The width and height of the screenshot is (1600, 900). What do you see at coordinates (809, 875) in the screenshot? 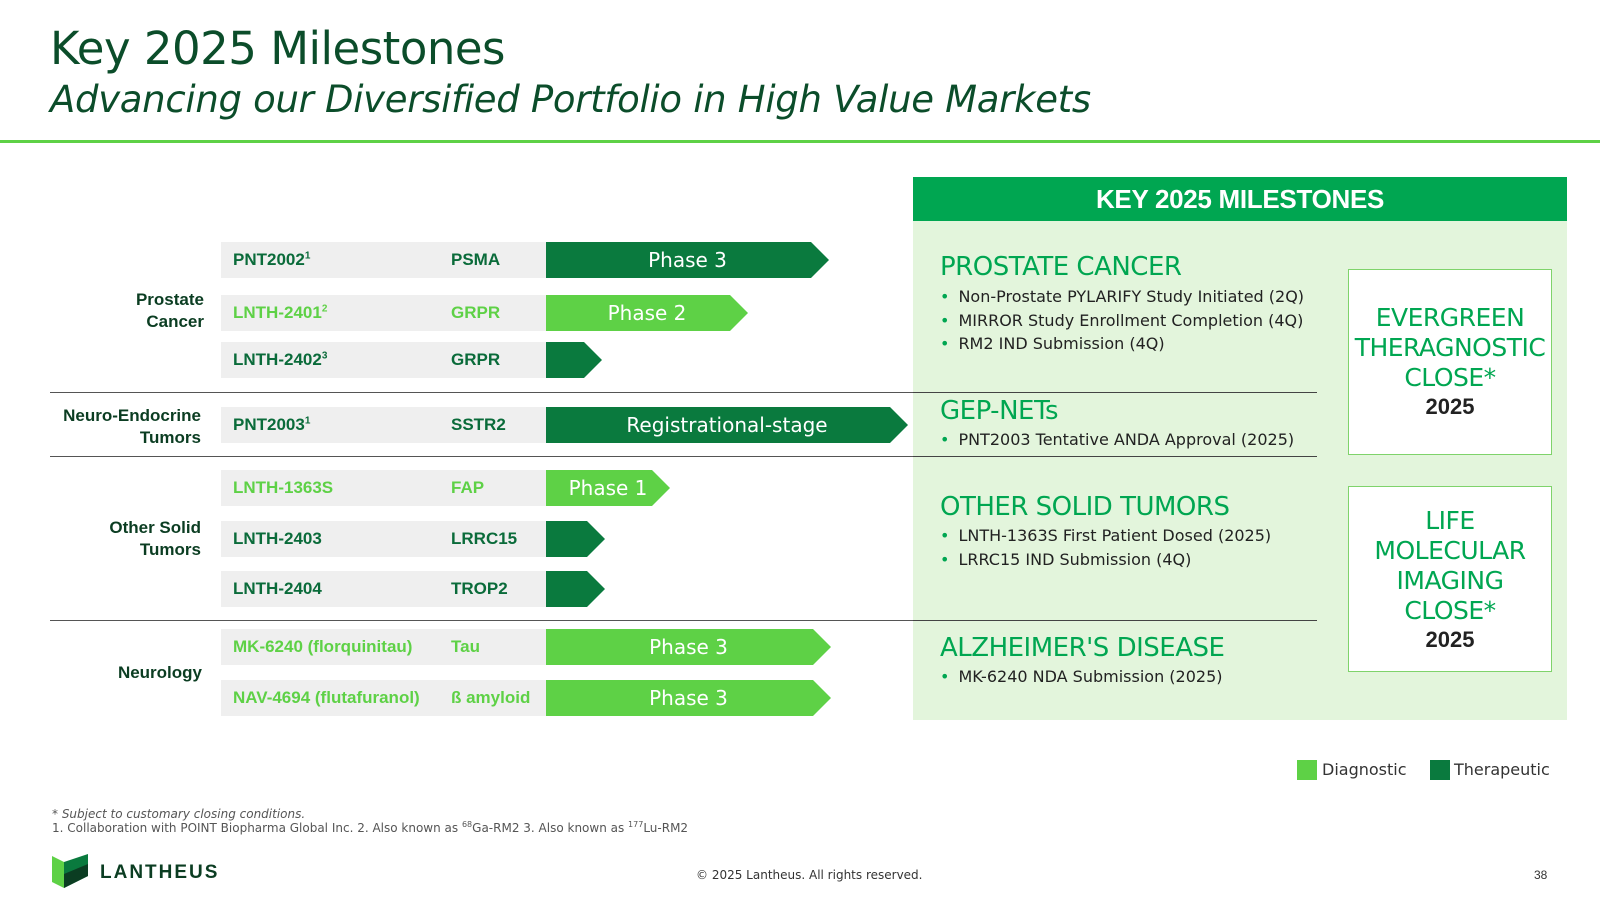
I see `copyright: © 2025 Lantheus. All rights reserved.` at bounding box center [809, 875].